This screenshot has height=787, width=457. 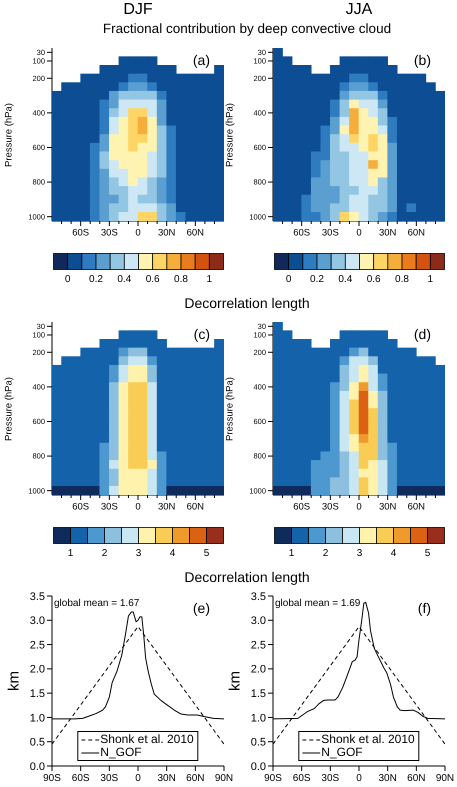 I want to click on annotation: global mean = 1.67, so click(x=97, y=604).